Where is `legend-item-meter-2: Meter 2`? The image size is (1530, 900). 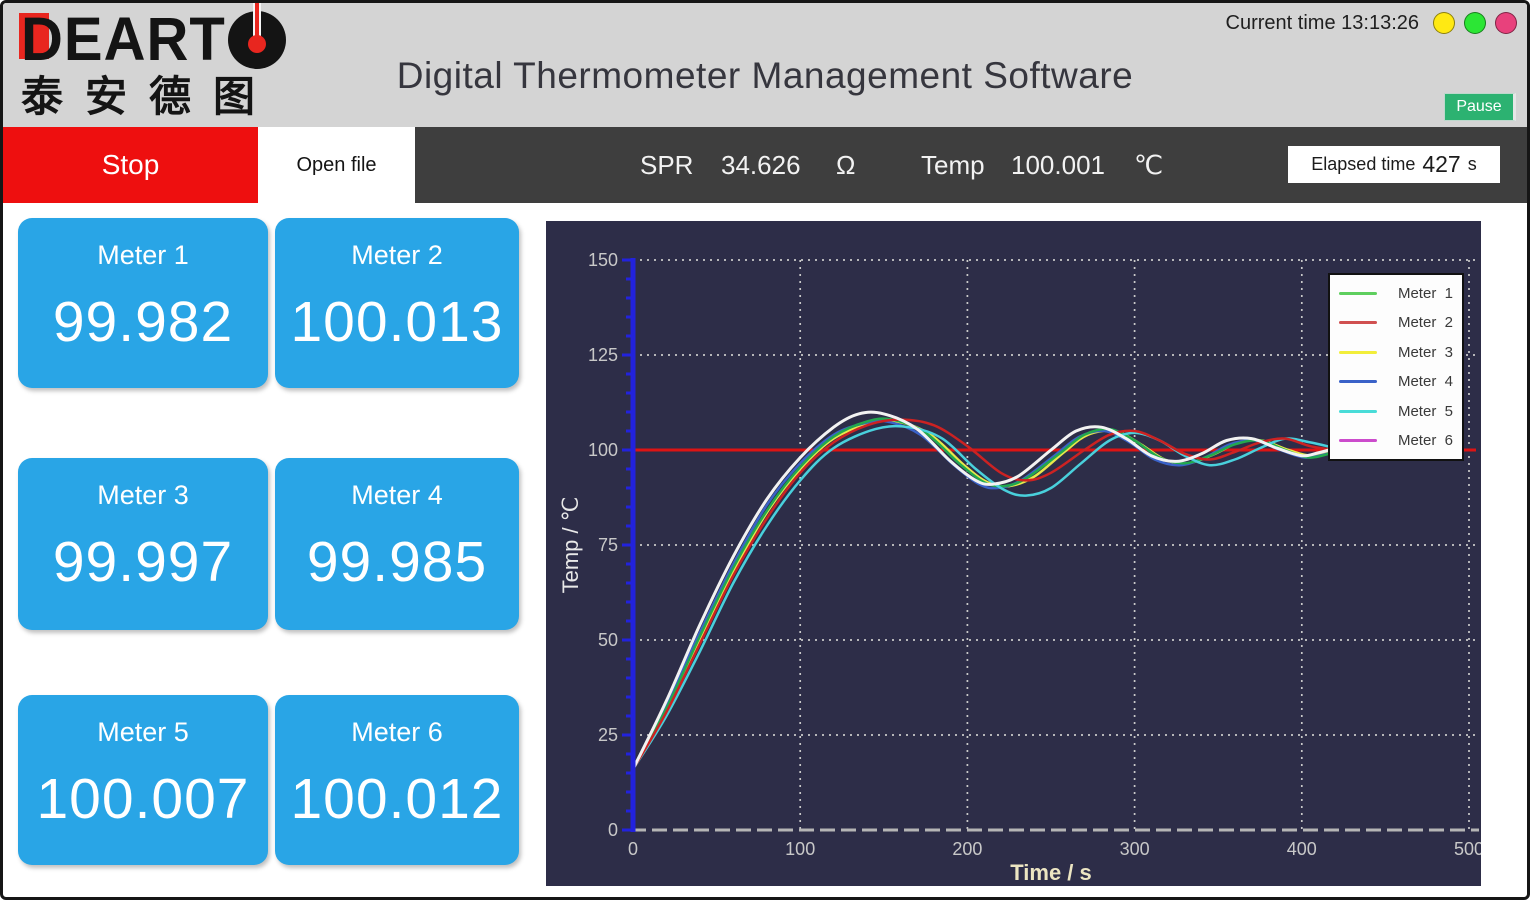 legend-item-meter-2: Meter 2 is located at coordinates (1396, 322).